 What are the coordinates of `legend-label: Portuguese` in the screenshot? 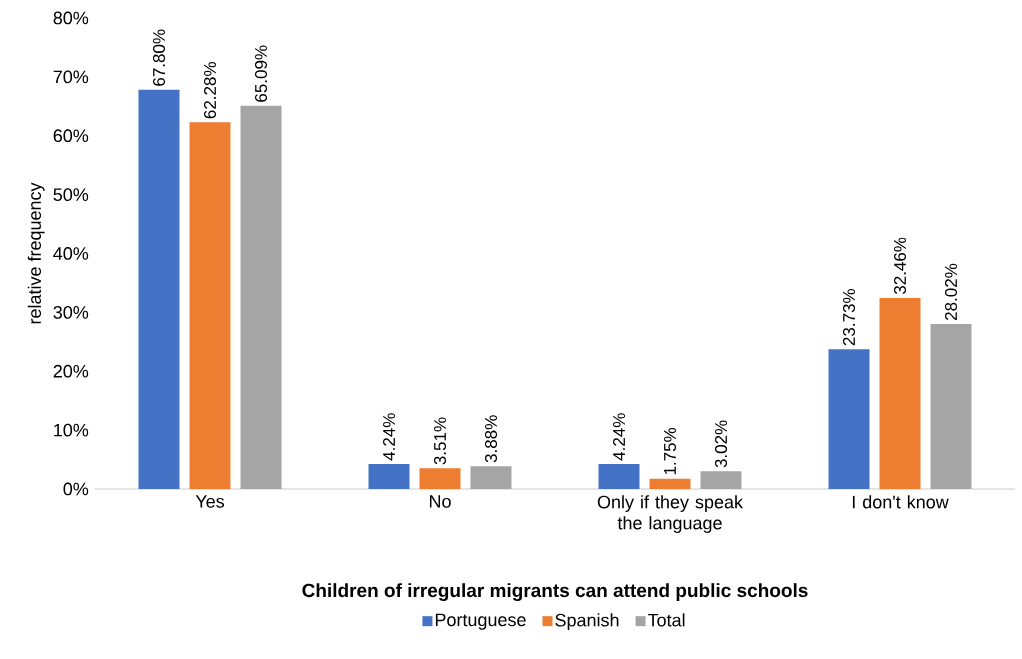 It's located at (480, 621).